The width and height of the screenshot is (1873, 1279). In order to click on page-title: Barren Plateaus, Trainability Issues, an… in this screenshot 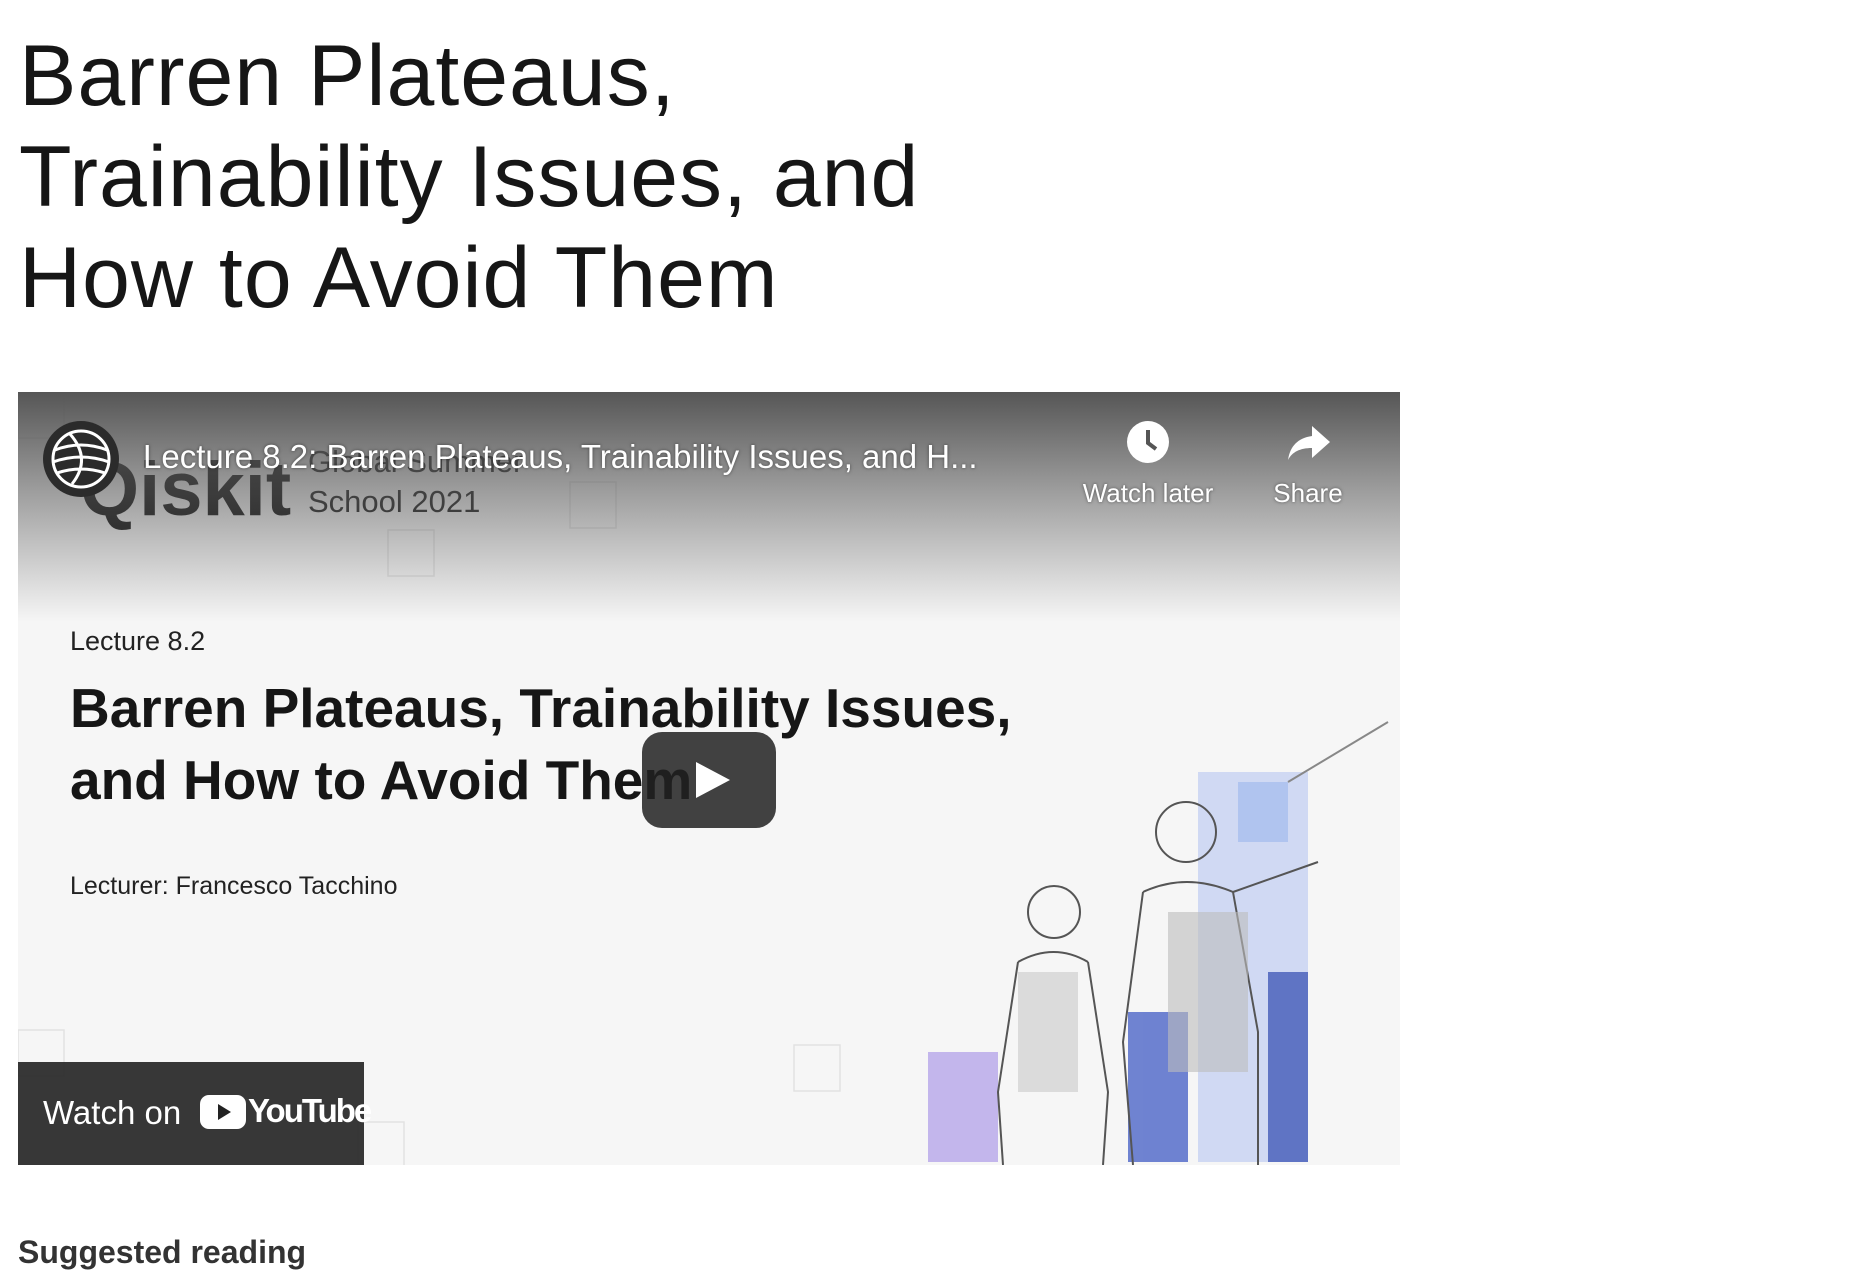, I will do `click(469, 177)`.